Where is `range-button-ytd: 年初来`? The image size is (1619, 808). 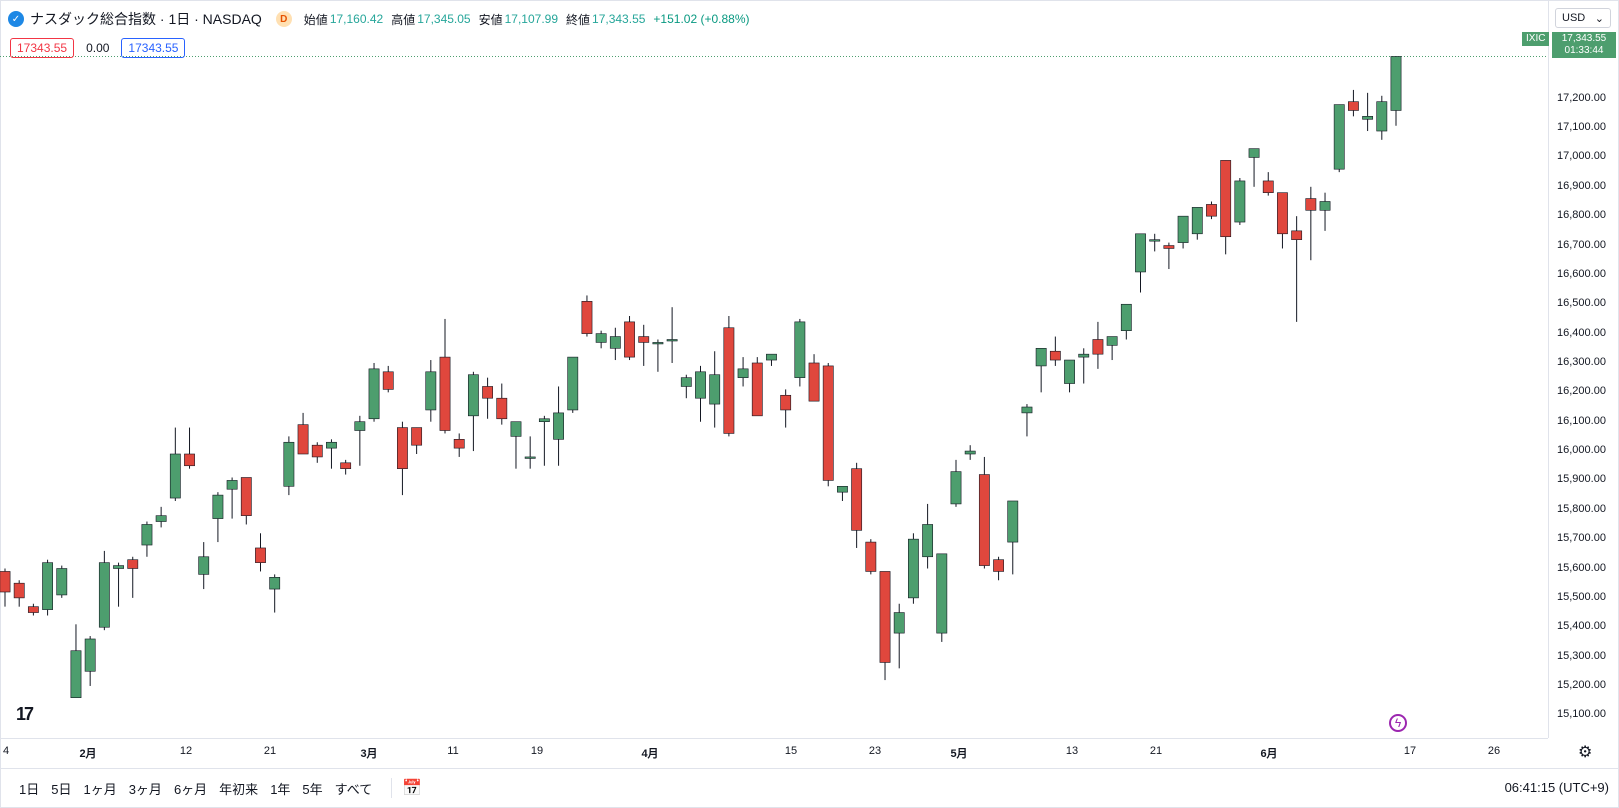 range-button-ytd: 年初来 is located at coordinates (239, 789).